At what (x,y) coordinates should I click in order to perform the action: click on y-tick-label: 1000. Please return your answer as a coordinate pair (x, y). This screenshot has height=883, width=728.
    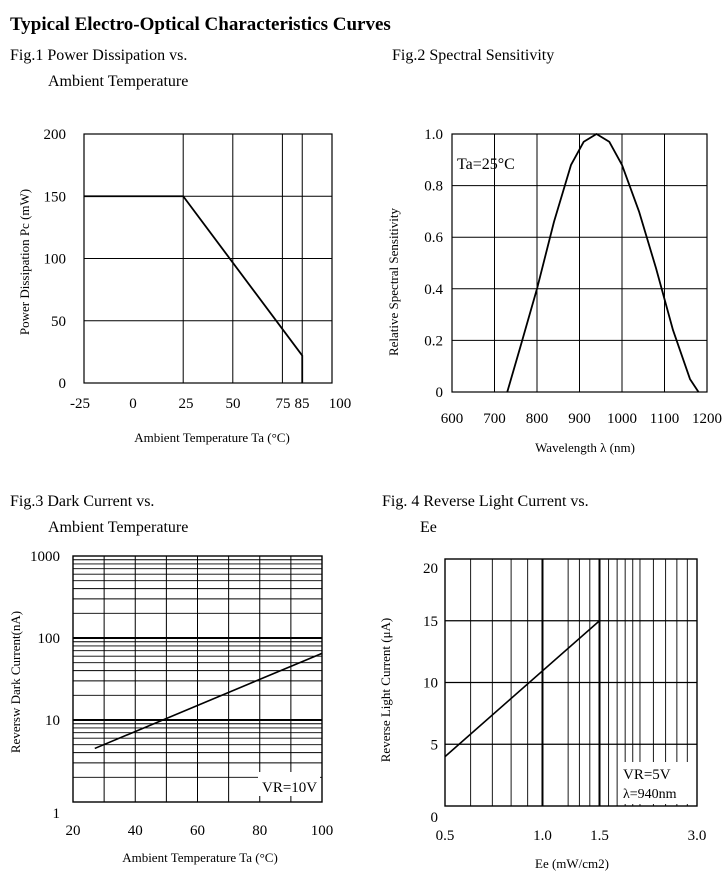
    Looking at the image, I should click on (45, 557).